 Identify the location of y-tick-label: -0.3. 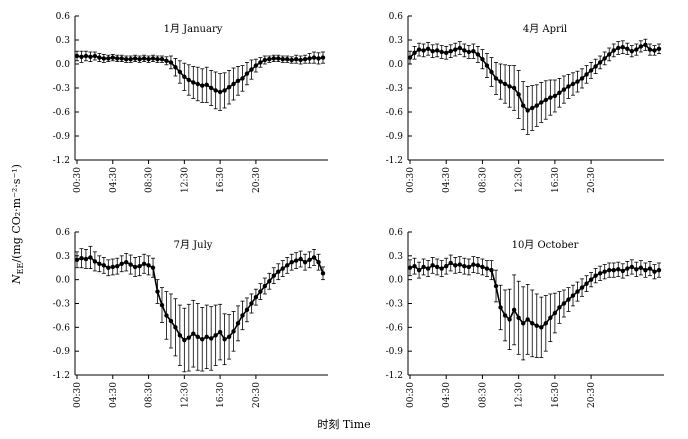
(395, 89).